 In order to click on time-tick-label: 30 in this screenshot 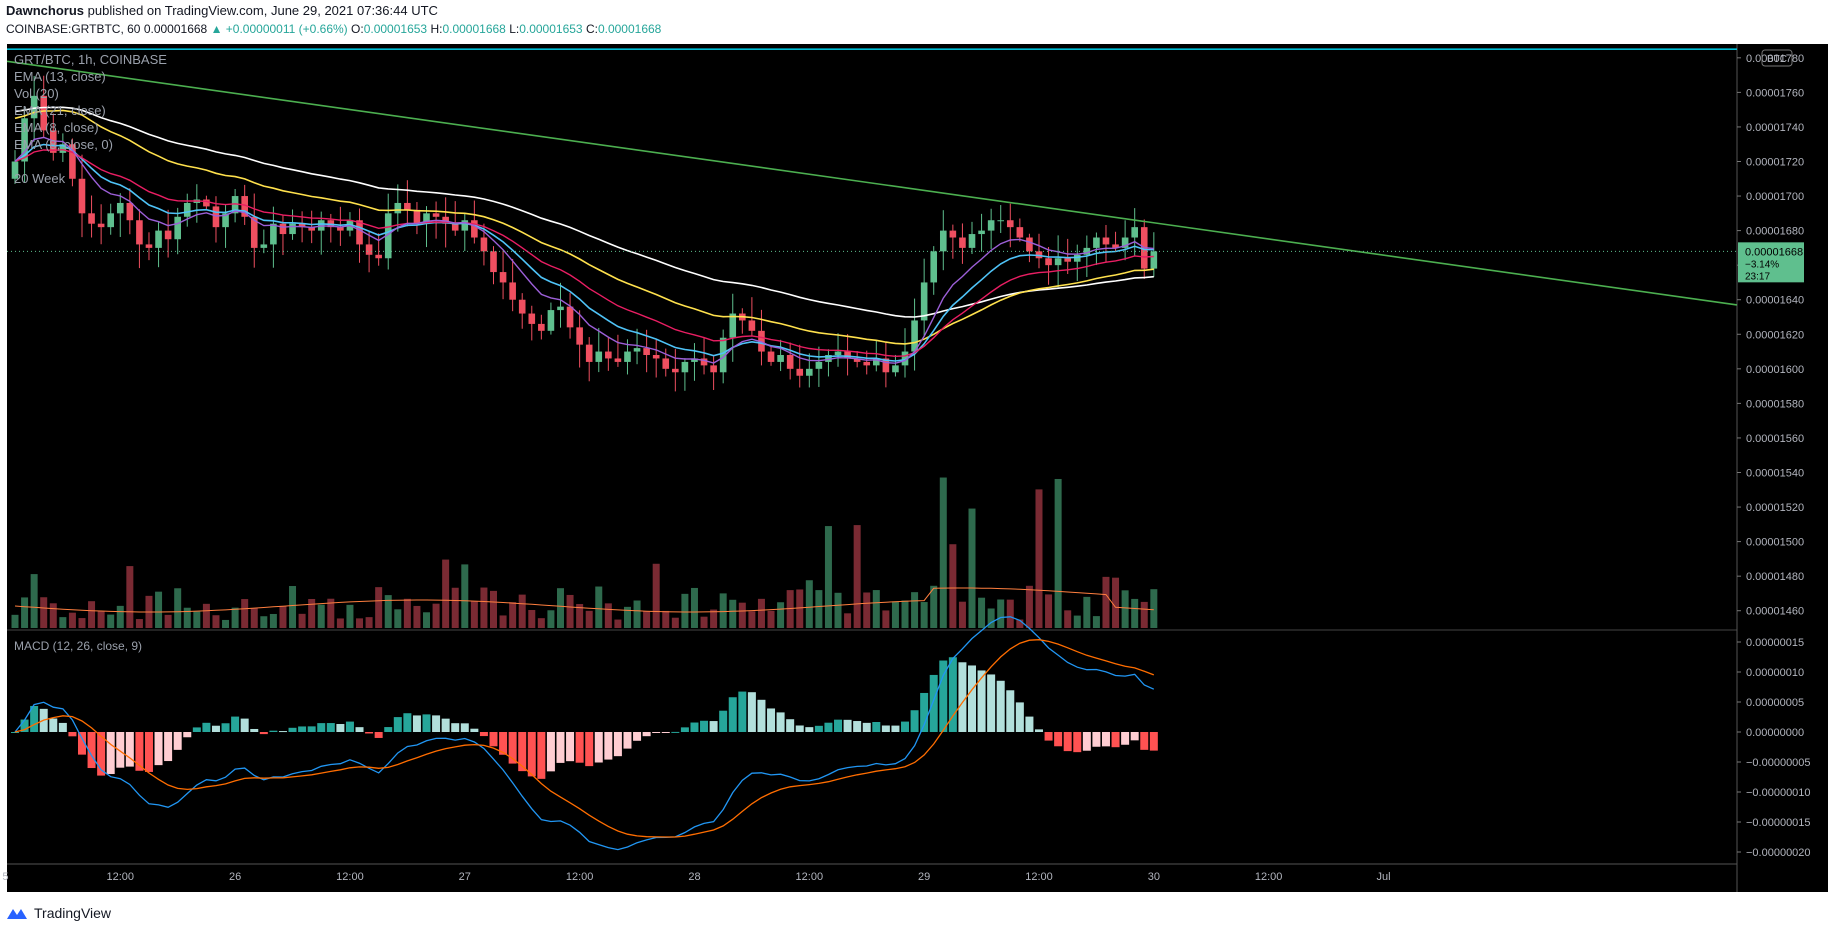, I will do `click(1154, 877)`.